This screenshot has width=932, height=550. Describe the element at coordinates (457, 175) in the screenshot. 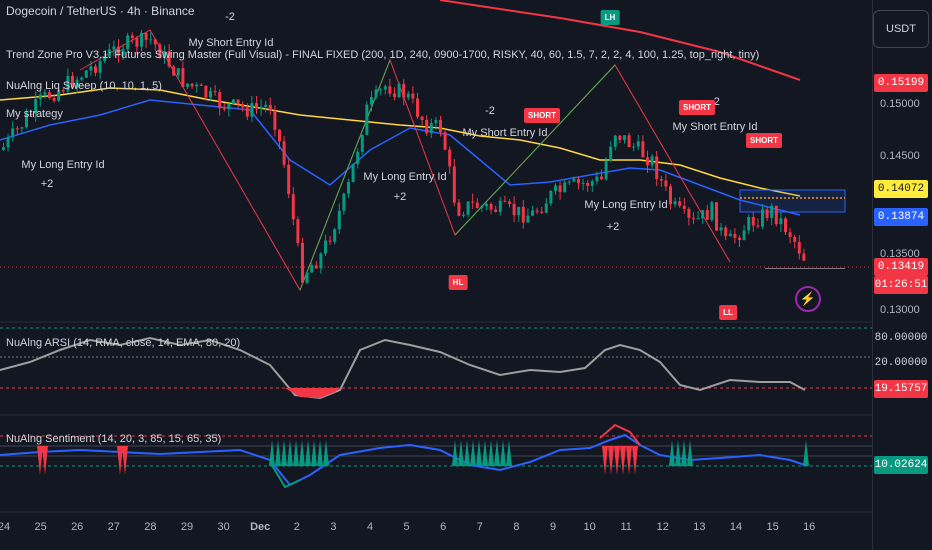

I see `zigzag-line-green` at that location.